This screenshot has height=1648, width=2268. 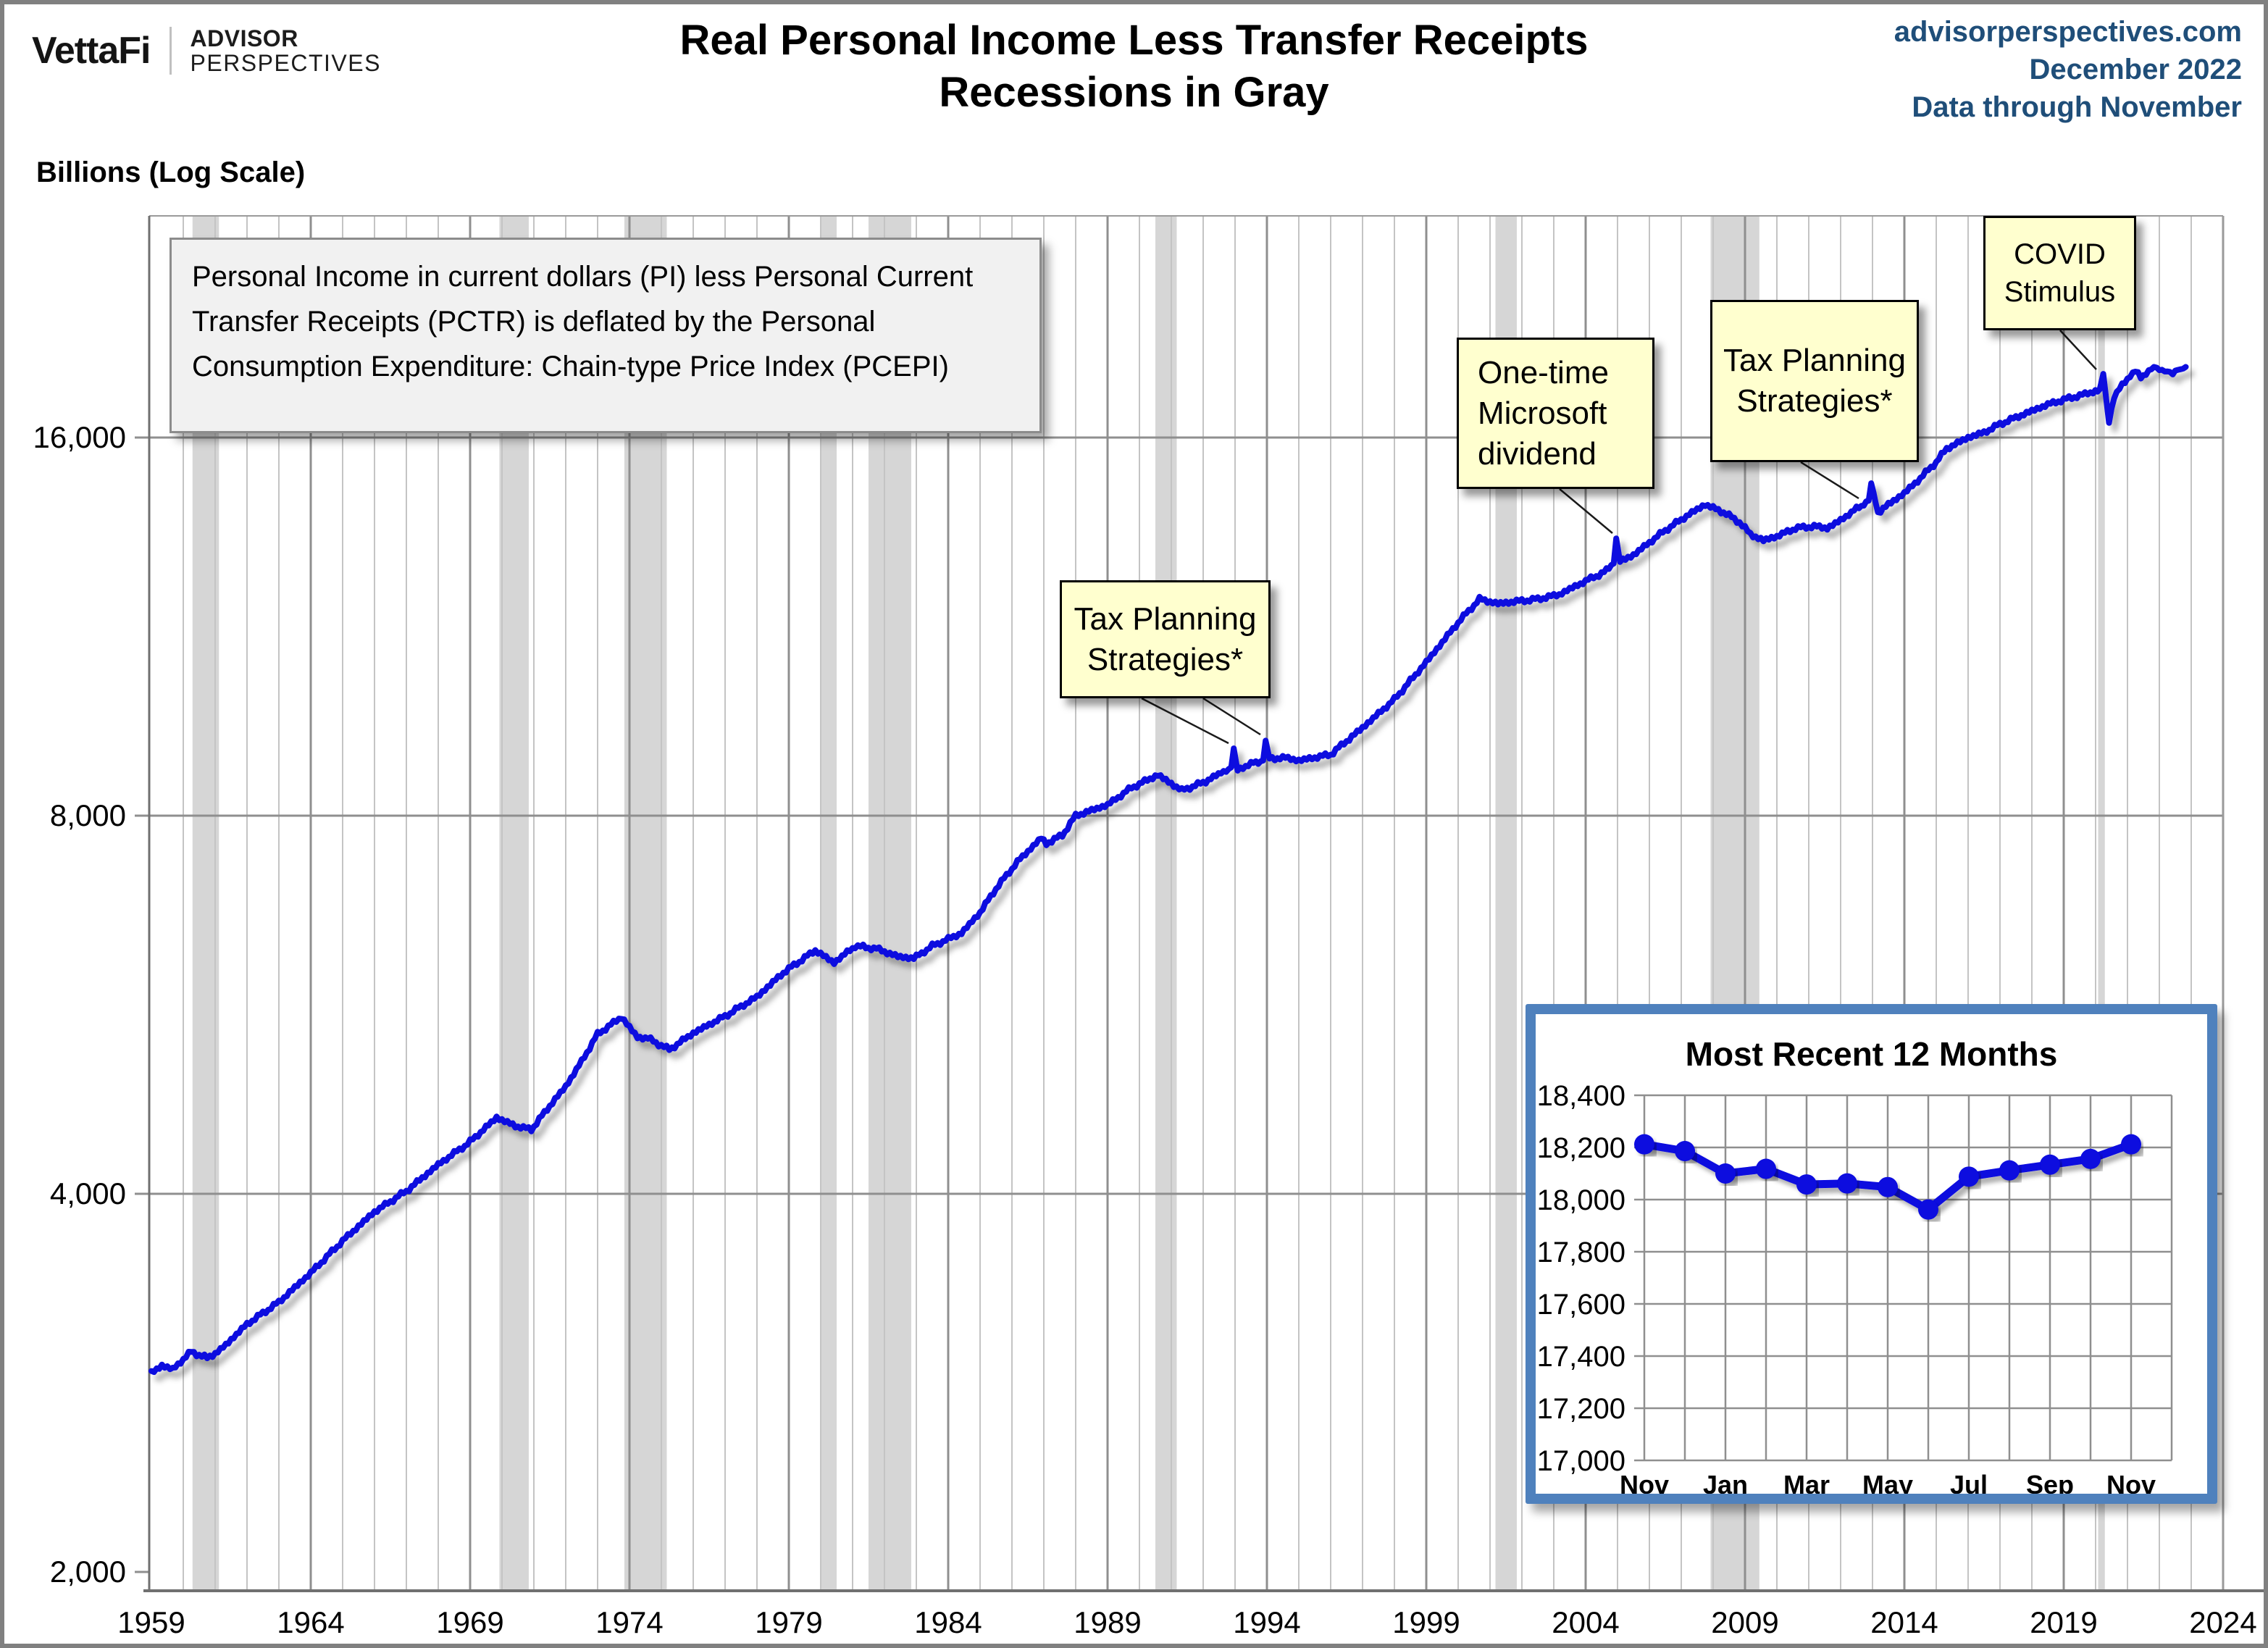 What do you see at coordinates (1166, 639) in the screenshot?
I see `callout-tax-planning-1: Tax Planning Strategies*` at bounding box center [1166, 639].